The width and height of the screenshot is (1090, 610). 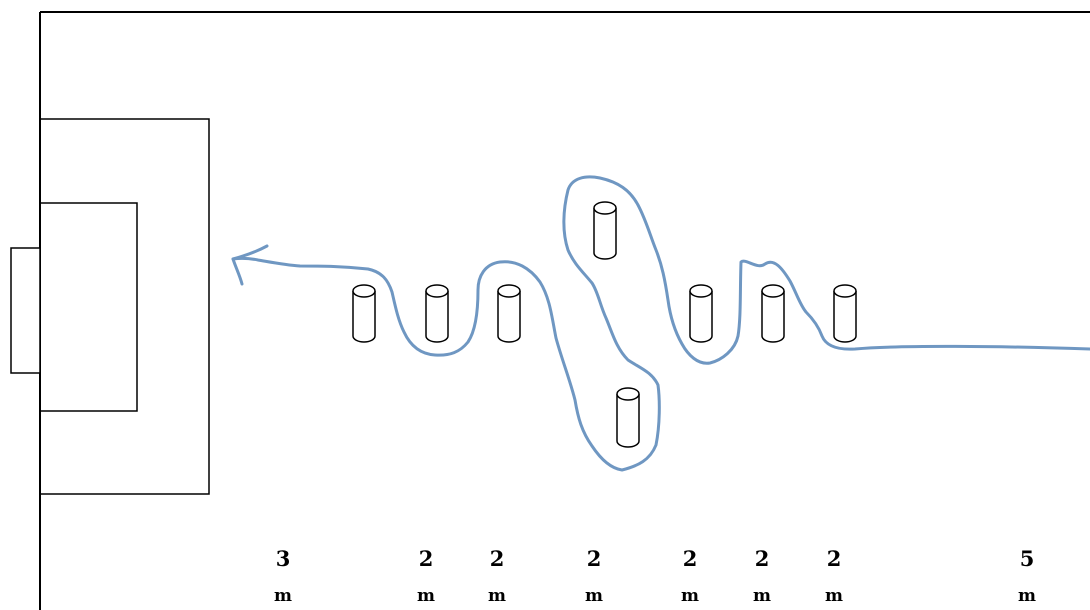 What do you see at coordinates (25, 310) in the screenshot?
I see `goal` at bounding box center [25, 310].